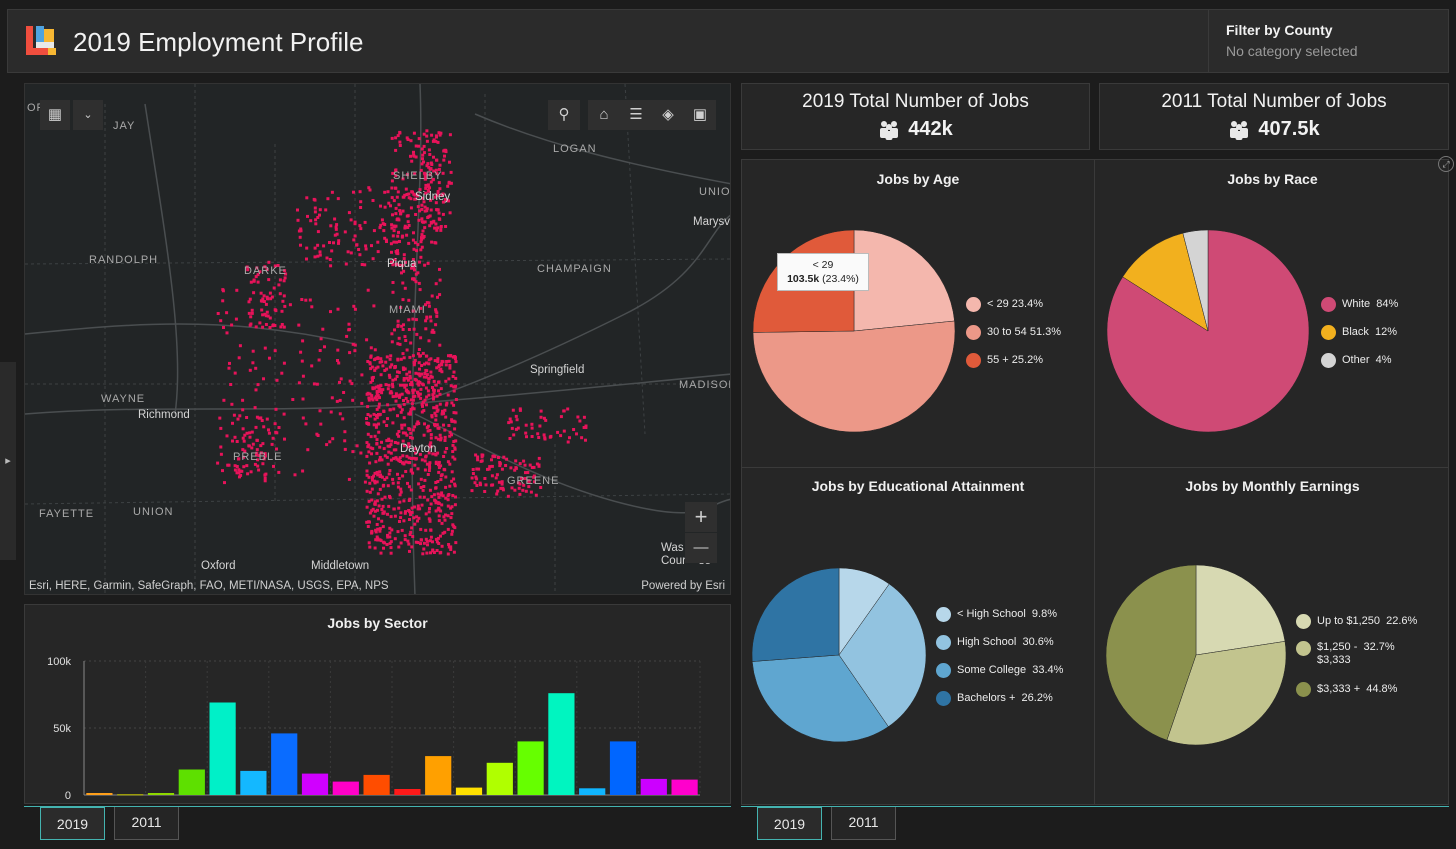 Image resolution: width=1456 pixels, height=849 pixels. What do you see at coordinates (1359, 304) in the screenshot?
I see `legend-item: White 84%` at bounding box center [1359, 304].